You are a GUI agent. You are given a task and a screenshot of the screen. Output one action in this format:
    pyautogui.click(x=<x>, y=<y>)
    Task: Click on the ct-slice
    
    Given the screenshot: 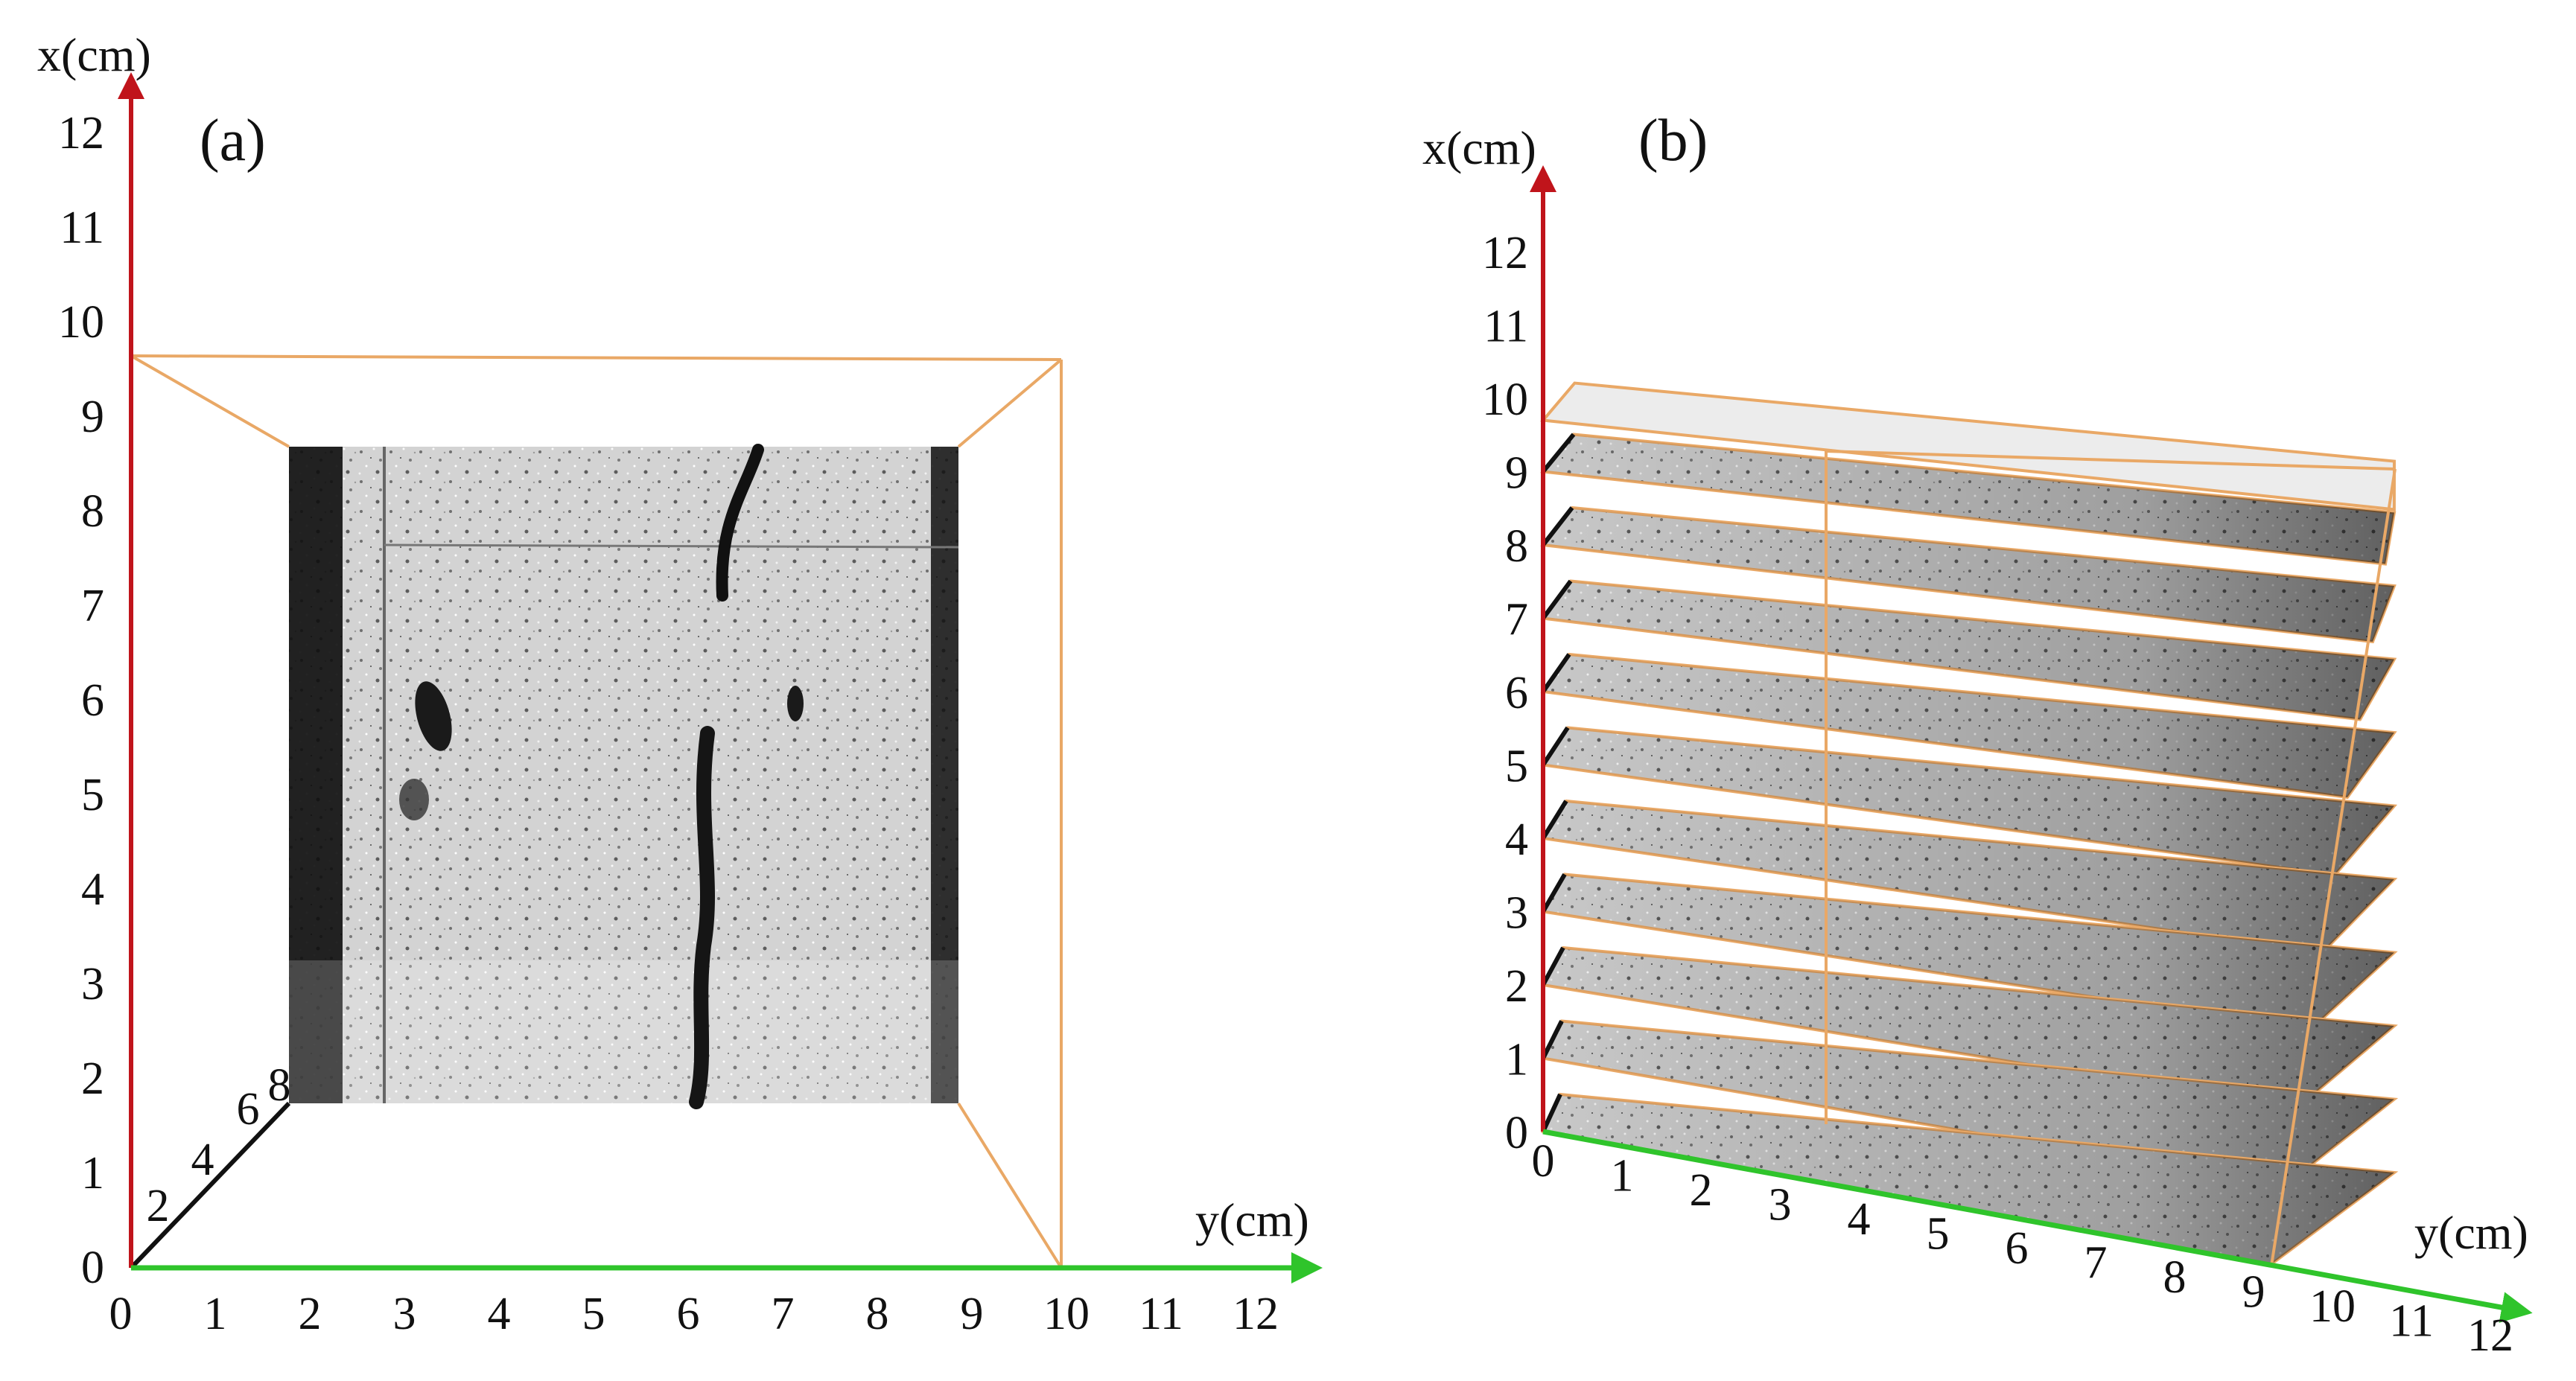 What is the action you would take?
    pyautogui.click(x=1968, y=446)
    